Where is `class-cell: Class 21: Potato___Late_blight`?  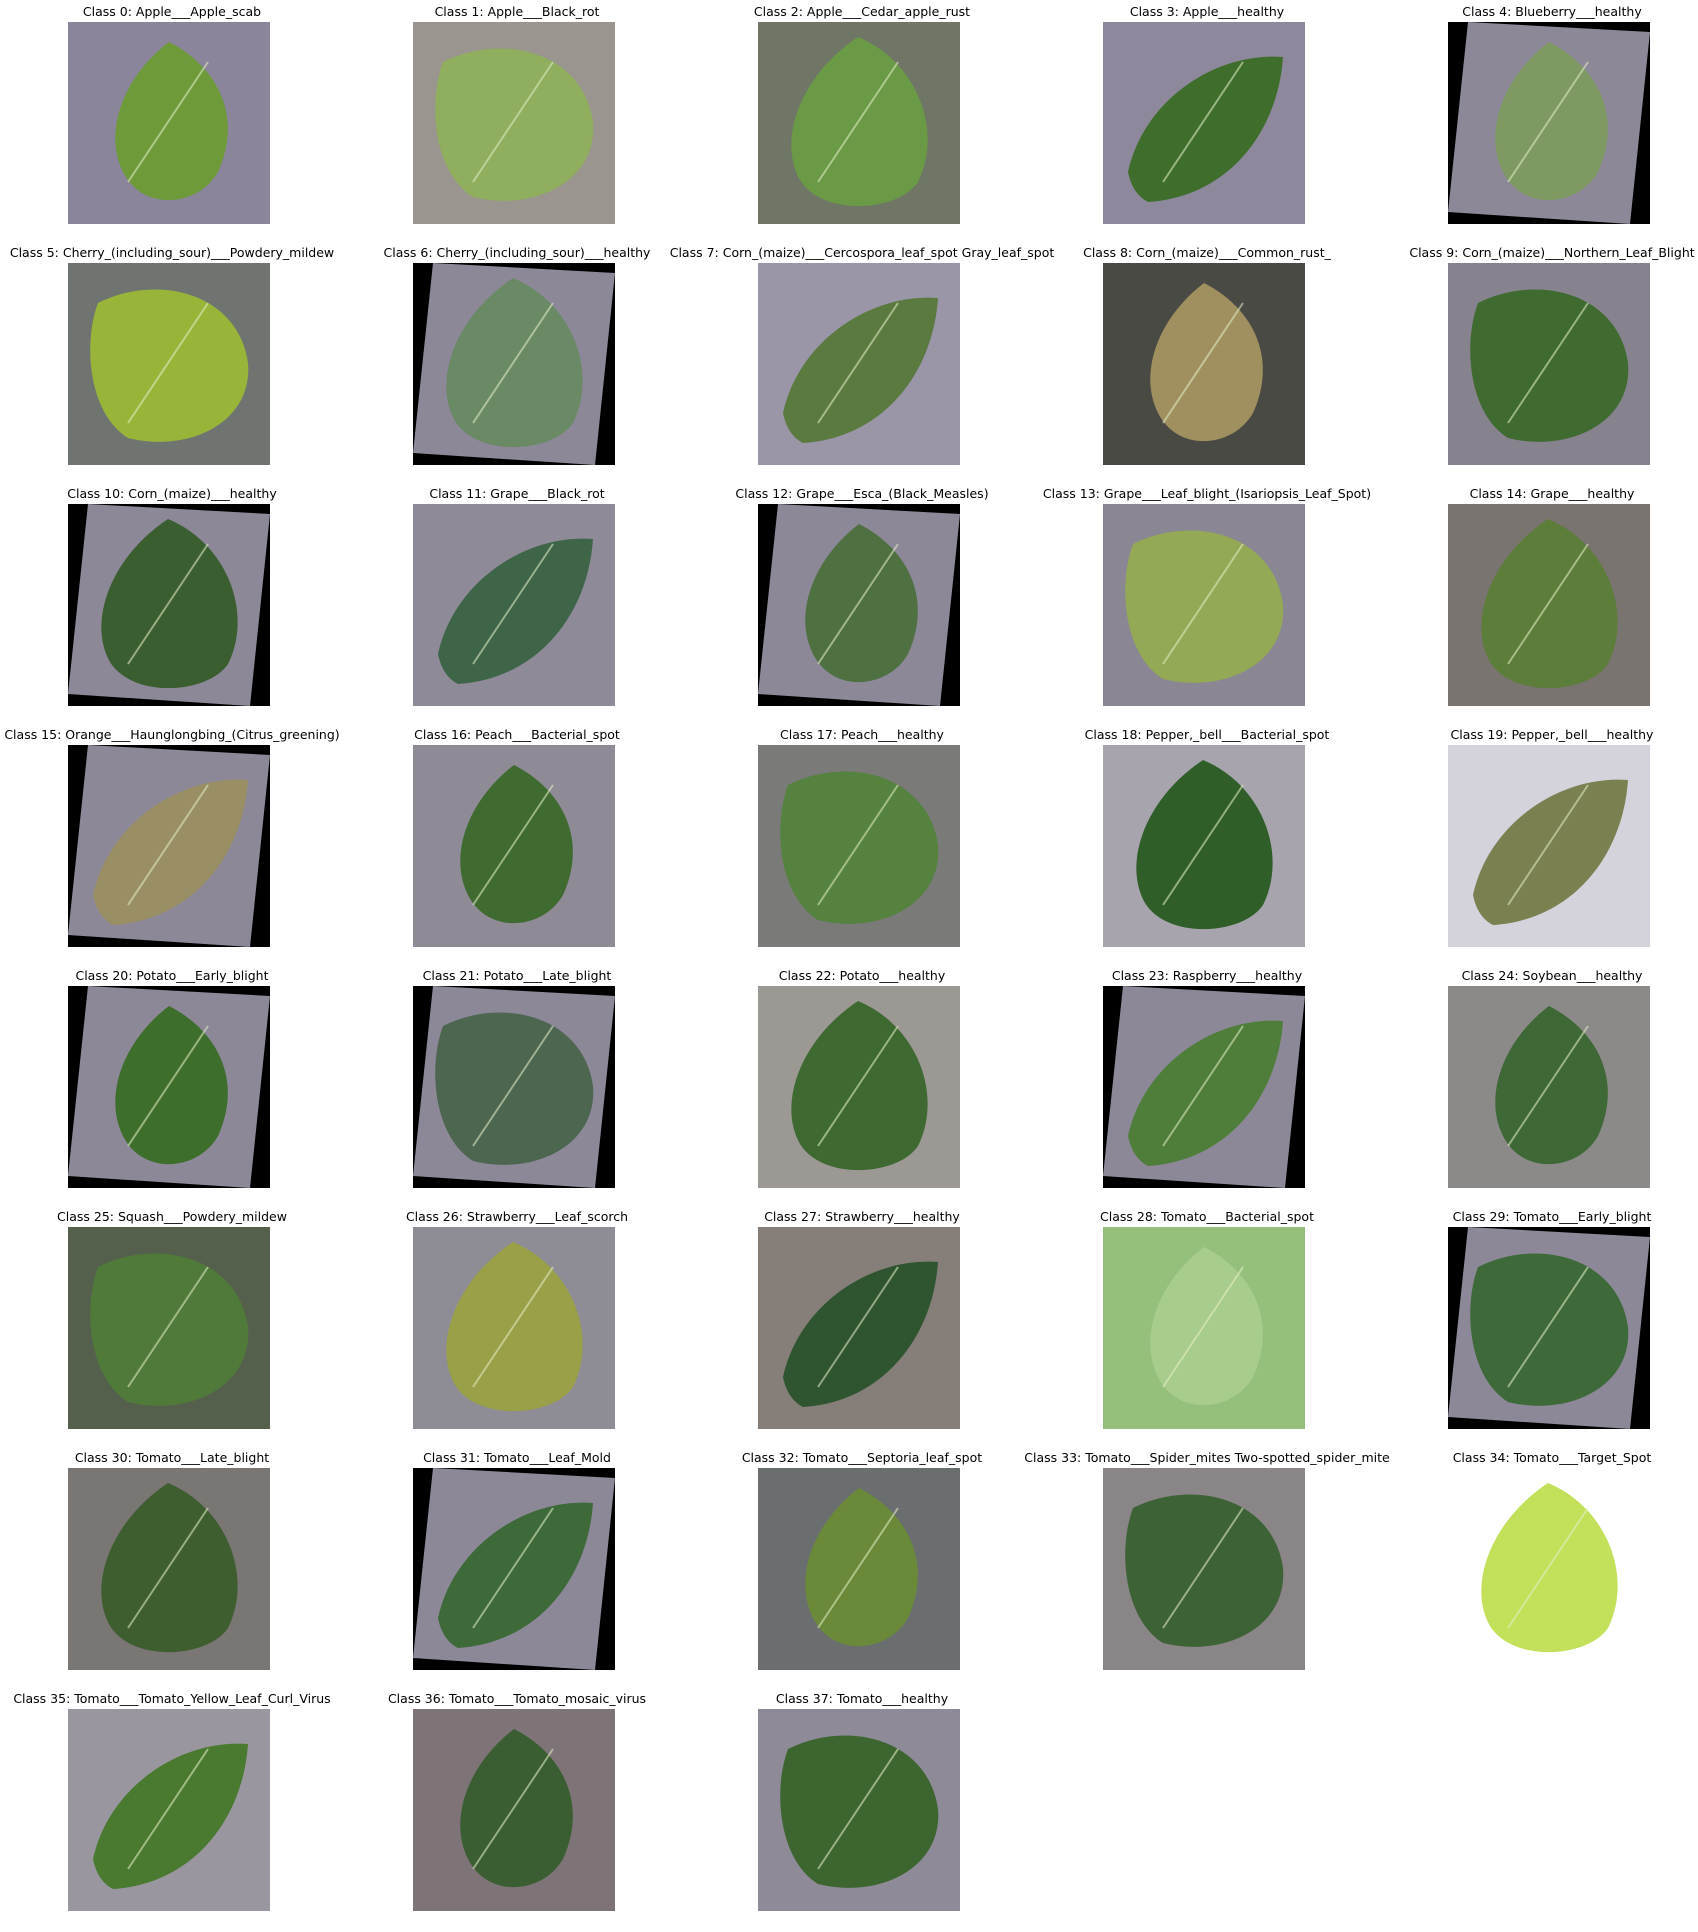 class-cell: Class 21: Potato___Late_blight is located at coordinates (517, 1084).